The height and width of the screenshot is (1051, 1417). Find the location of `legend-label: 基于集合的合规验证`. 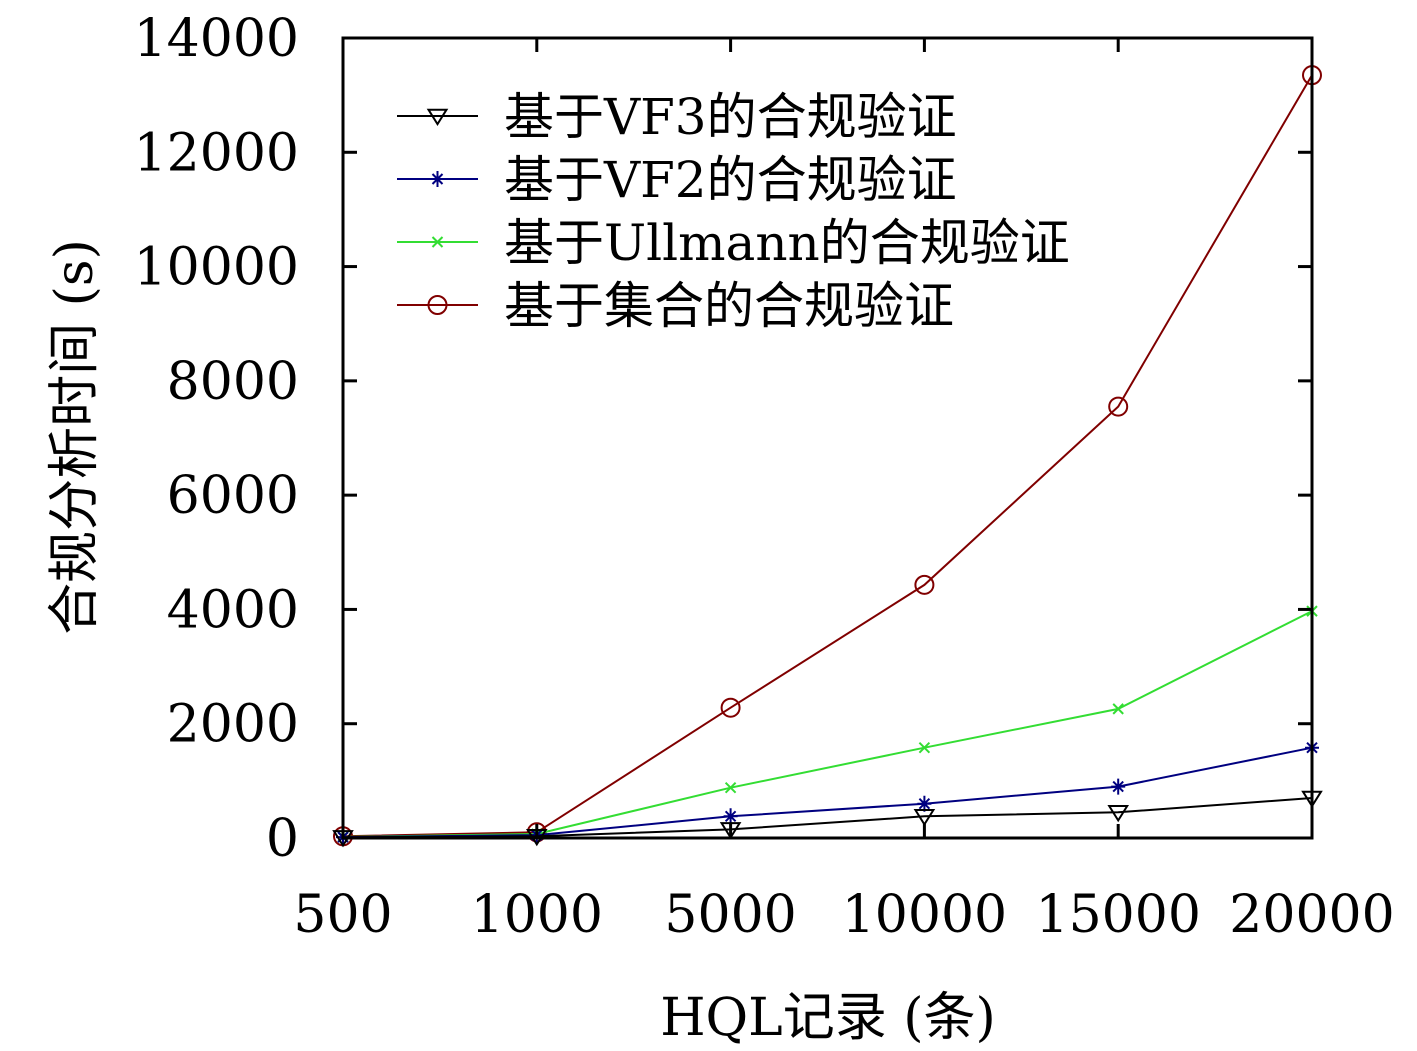

legend-label: 基于集合的合规验证 is located at coordinates (729, 306).